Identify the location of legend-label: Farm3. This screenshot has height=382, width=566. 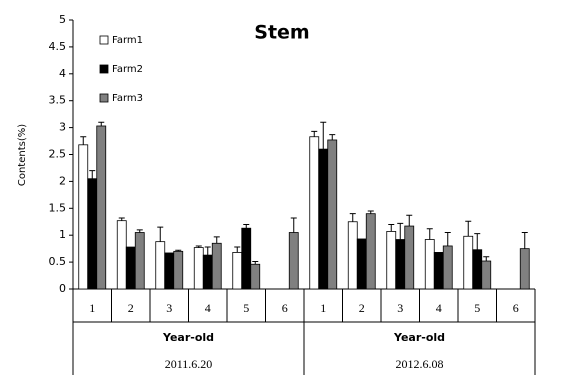
(127, 98).